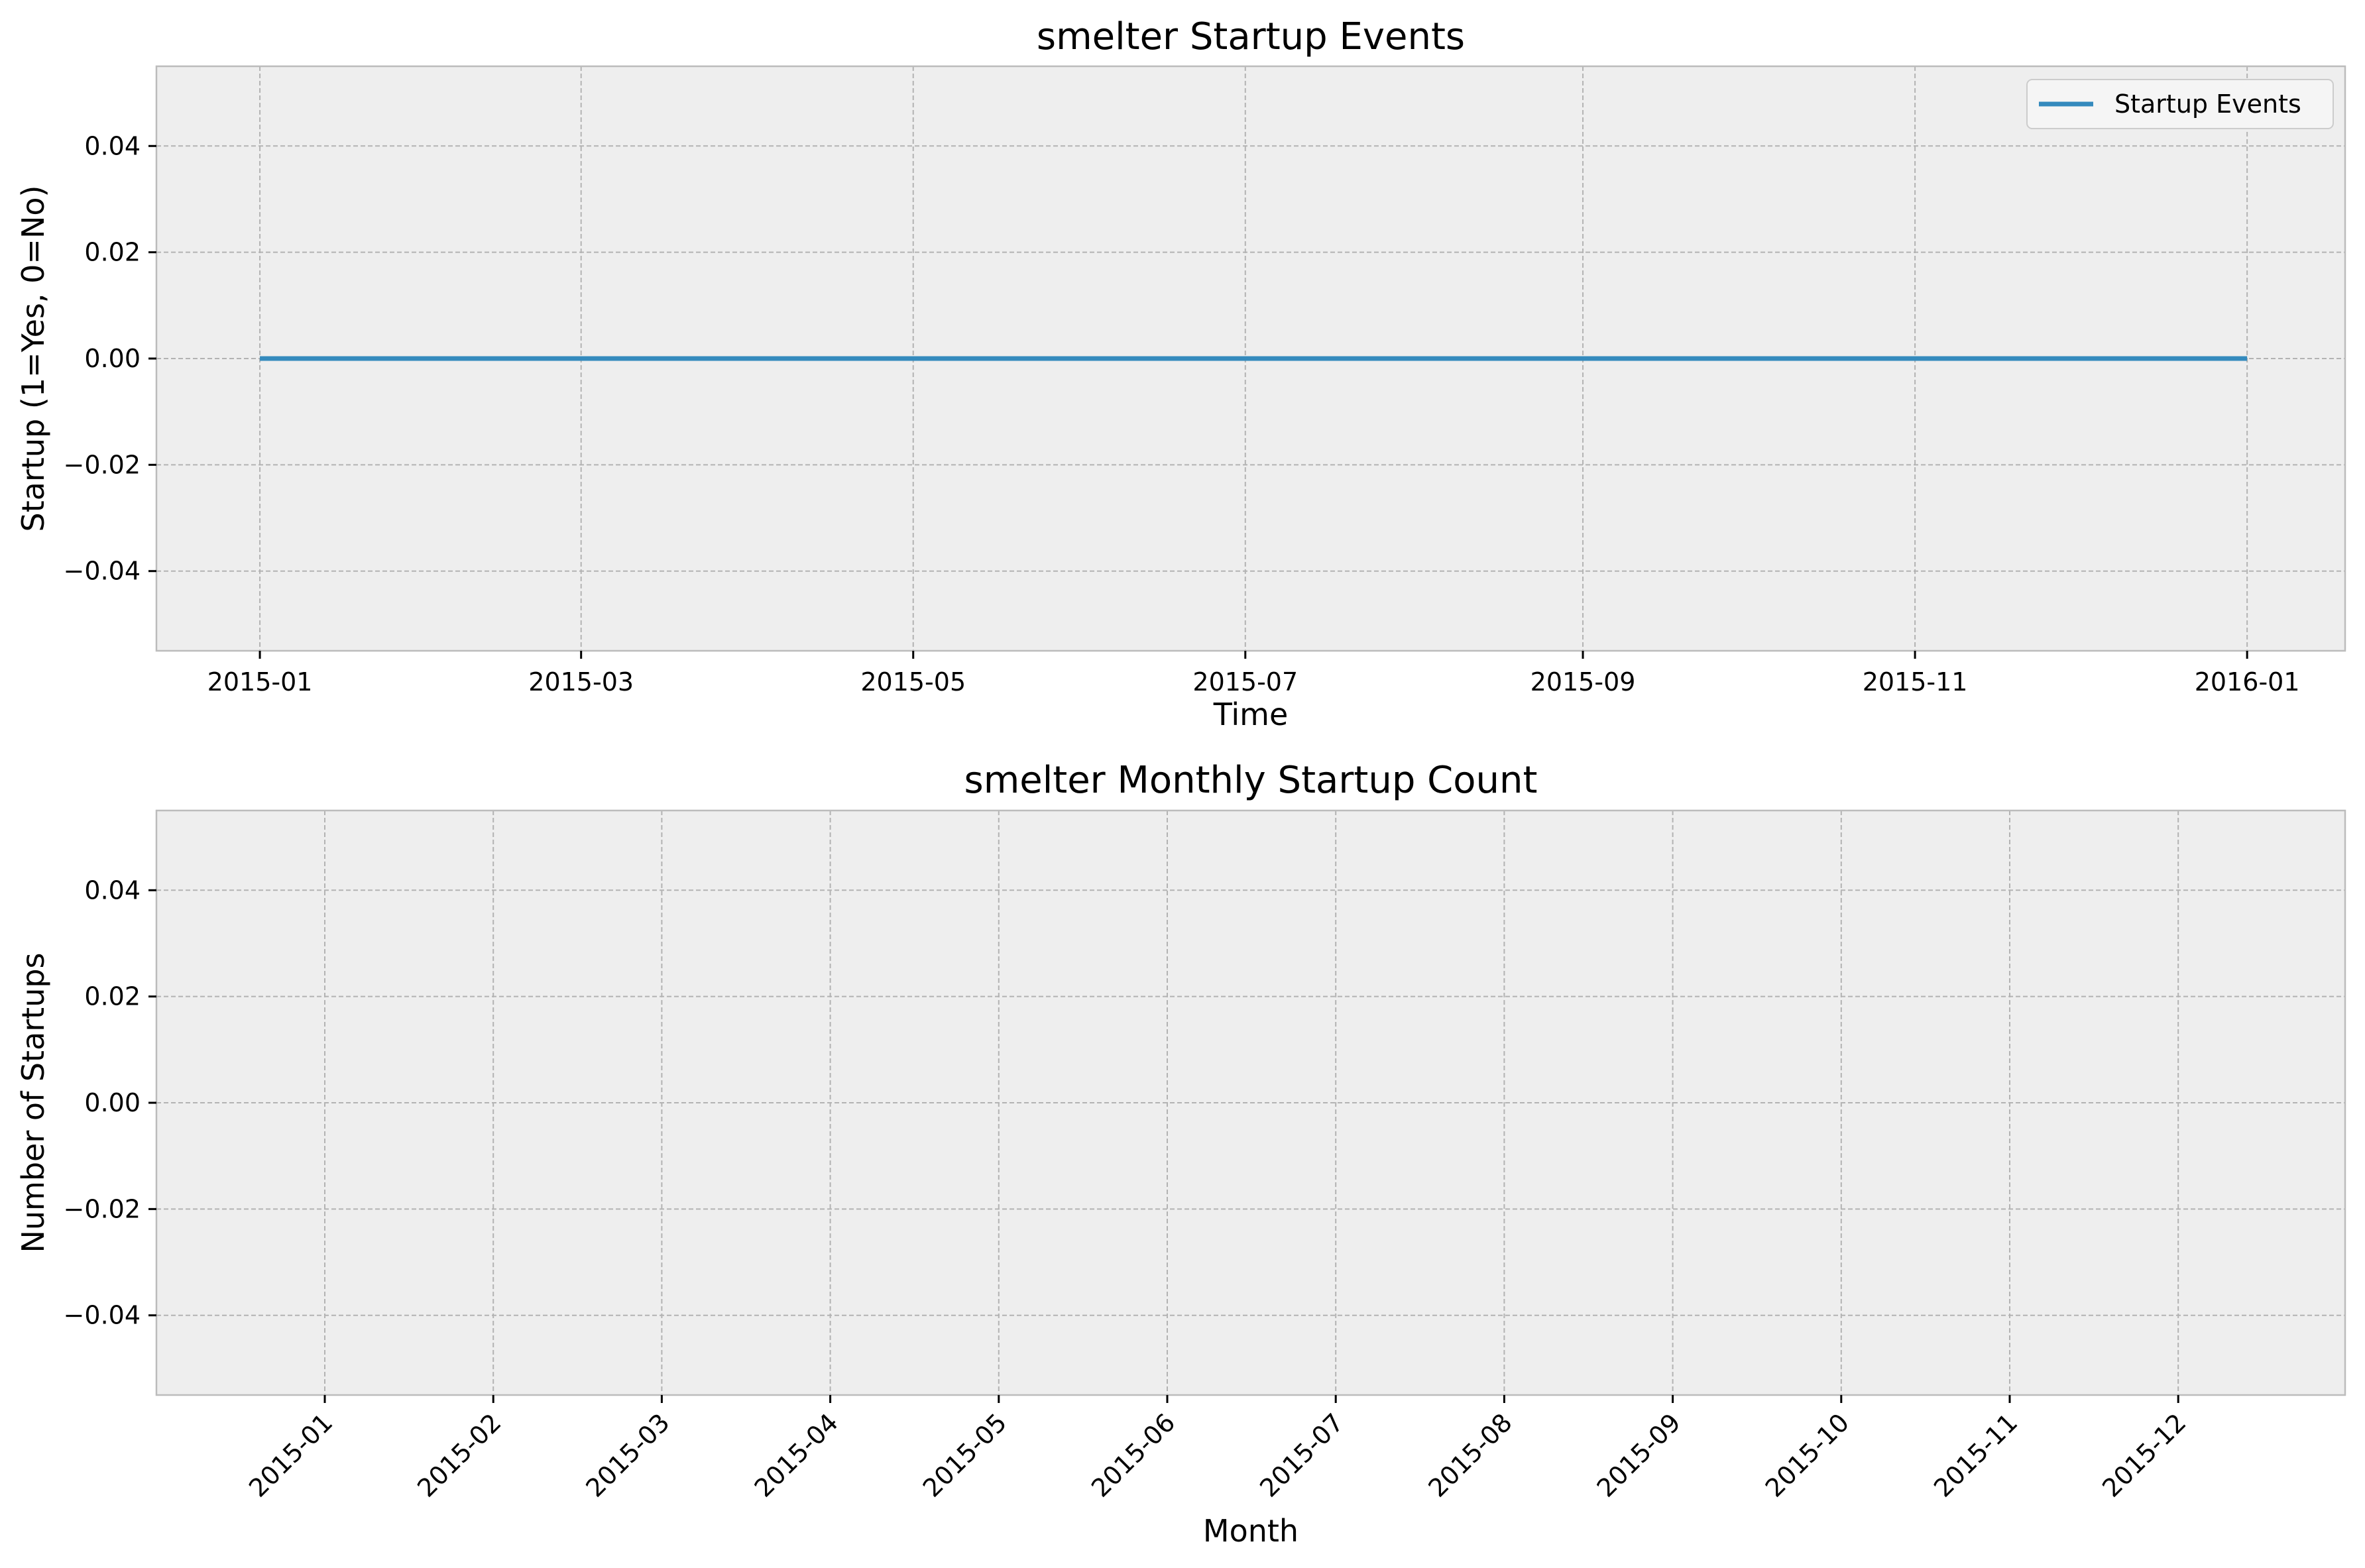 This screenshot has width=2365, height=1568. Describe the element at coordinates (2207, 104) in the screenshot. I see `legend-entry-startup-events: Startup Events` at that location.